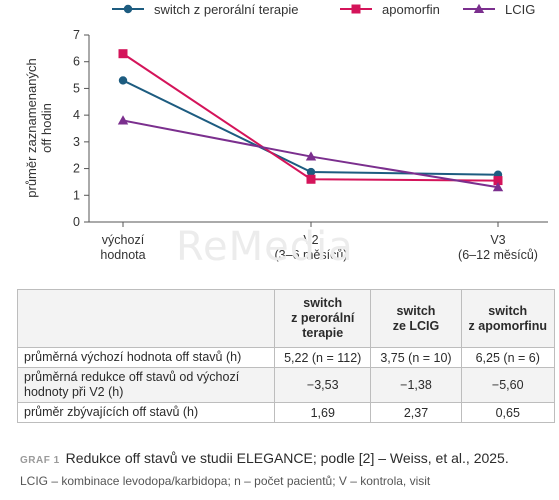 The height and width of the screenshot is (500, 559). I want to click on x-tick-label: výchozí, so click(123, 240).